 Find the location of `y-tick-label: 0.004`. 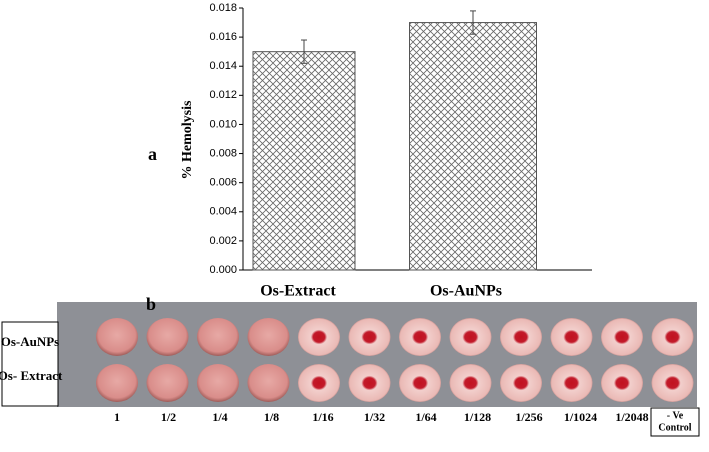

y-tick-label: 0.004 is located at coordinates (223, 212).